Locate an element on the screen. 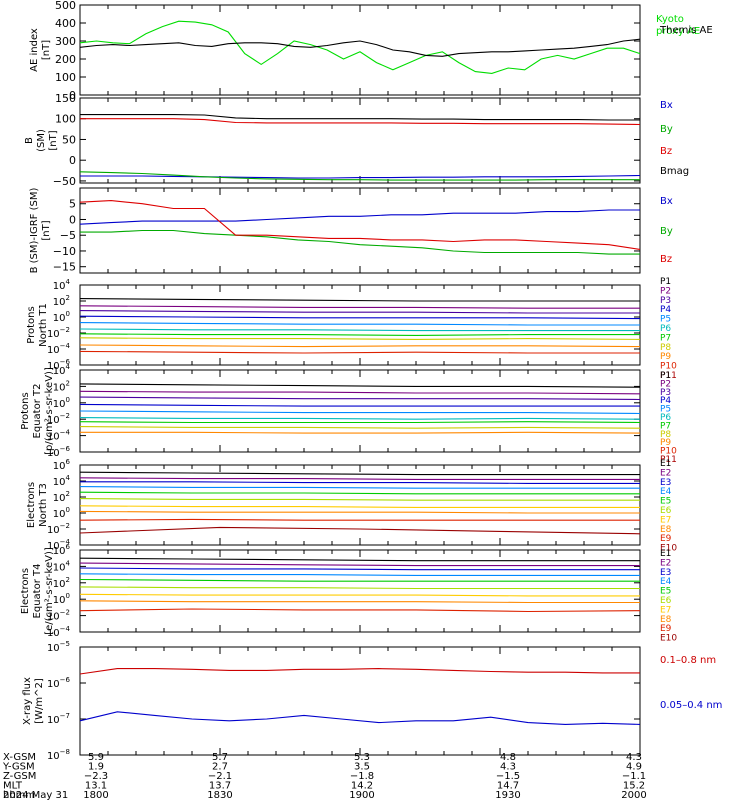 The image size is (750, 800). series-line-e3 is located at coordinates (360, 482).